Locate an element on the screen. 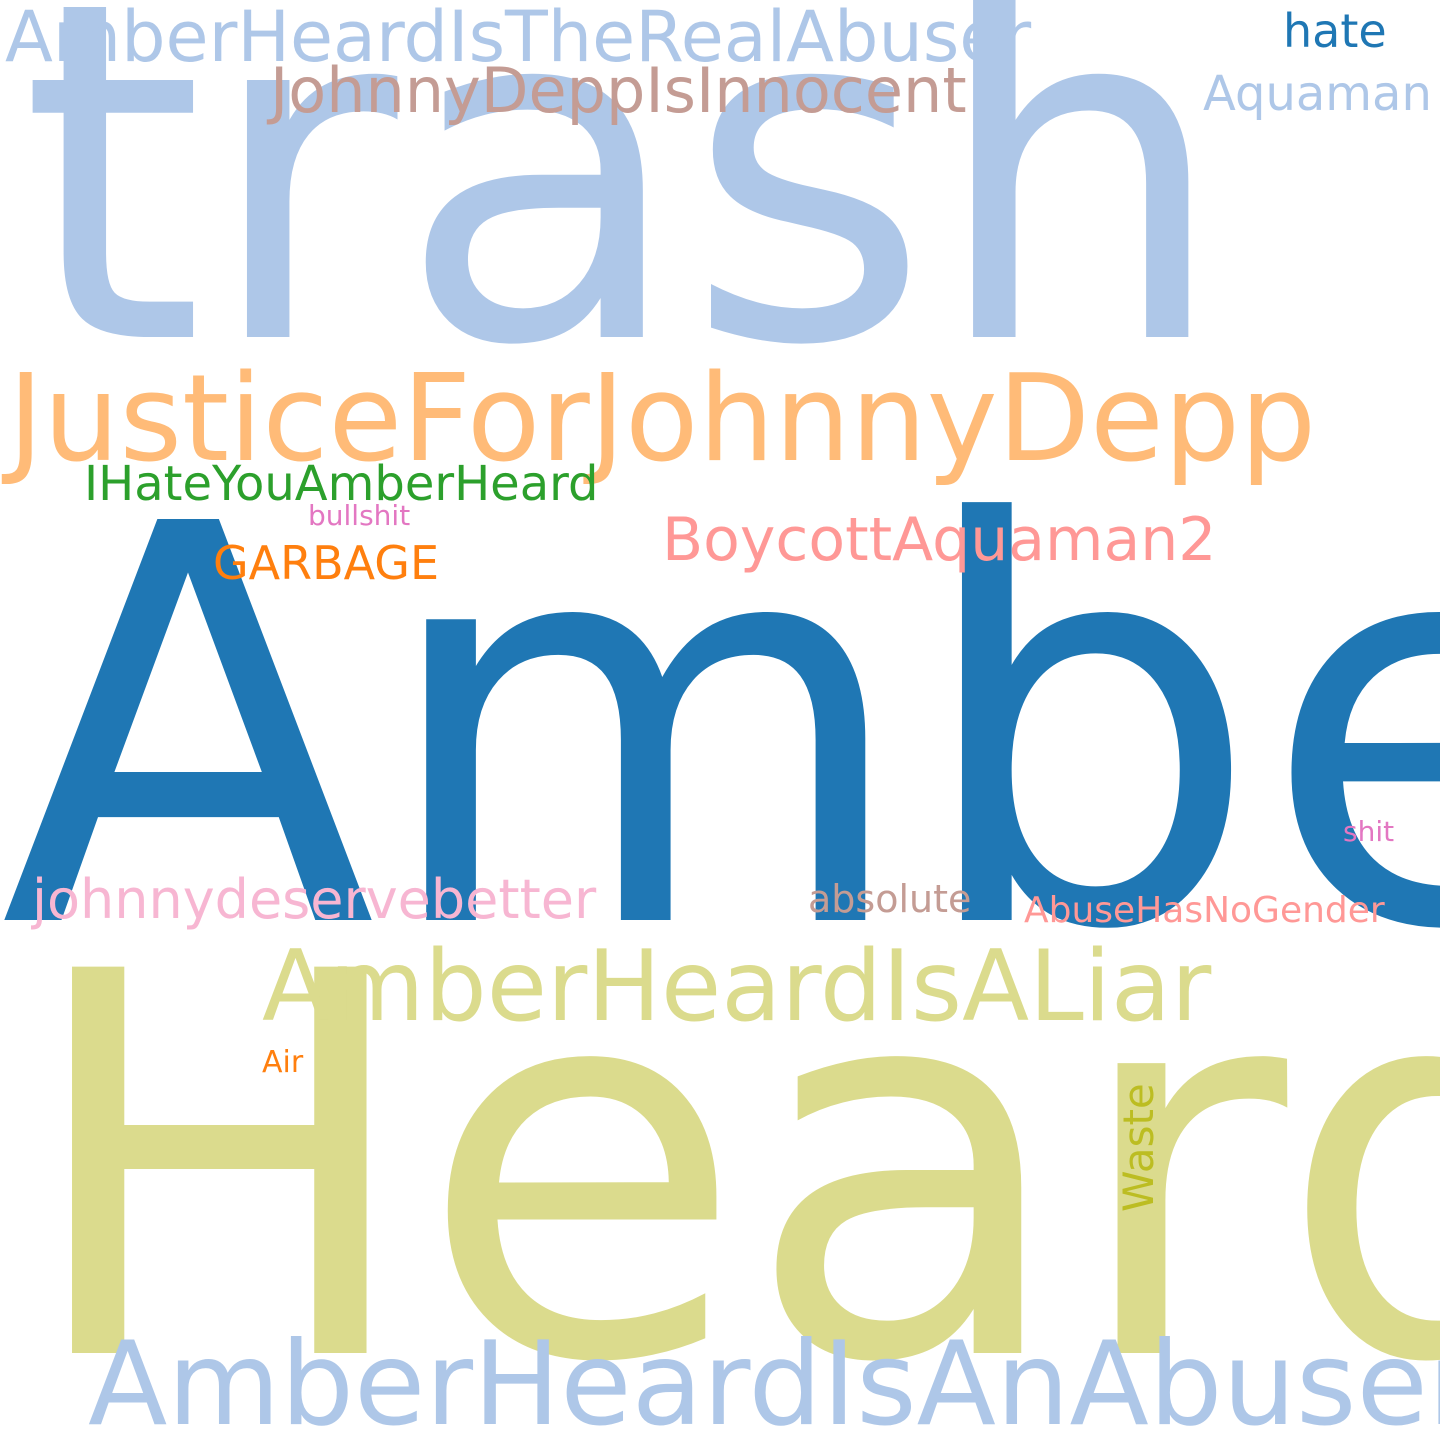 This screenshot has height=1440, width=1440. word-waste: Waste is located at coordinates (1138, 1147).